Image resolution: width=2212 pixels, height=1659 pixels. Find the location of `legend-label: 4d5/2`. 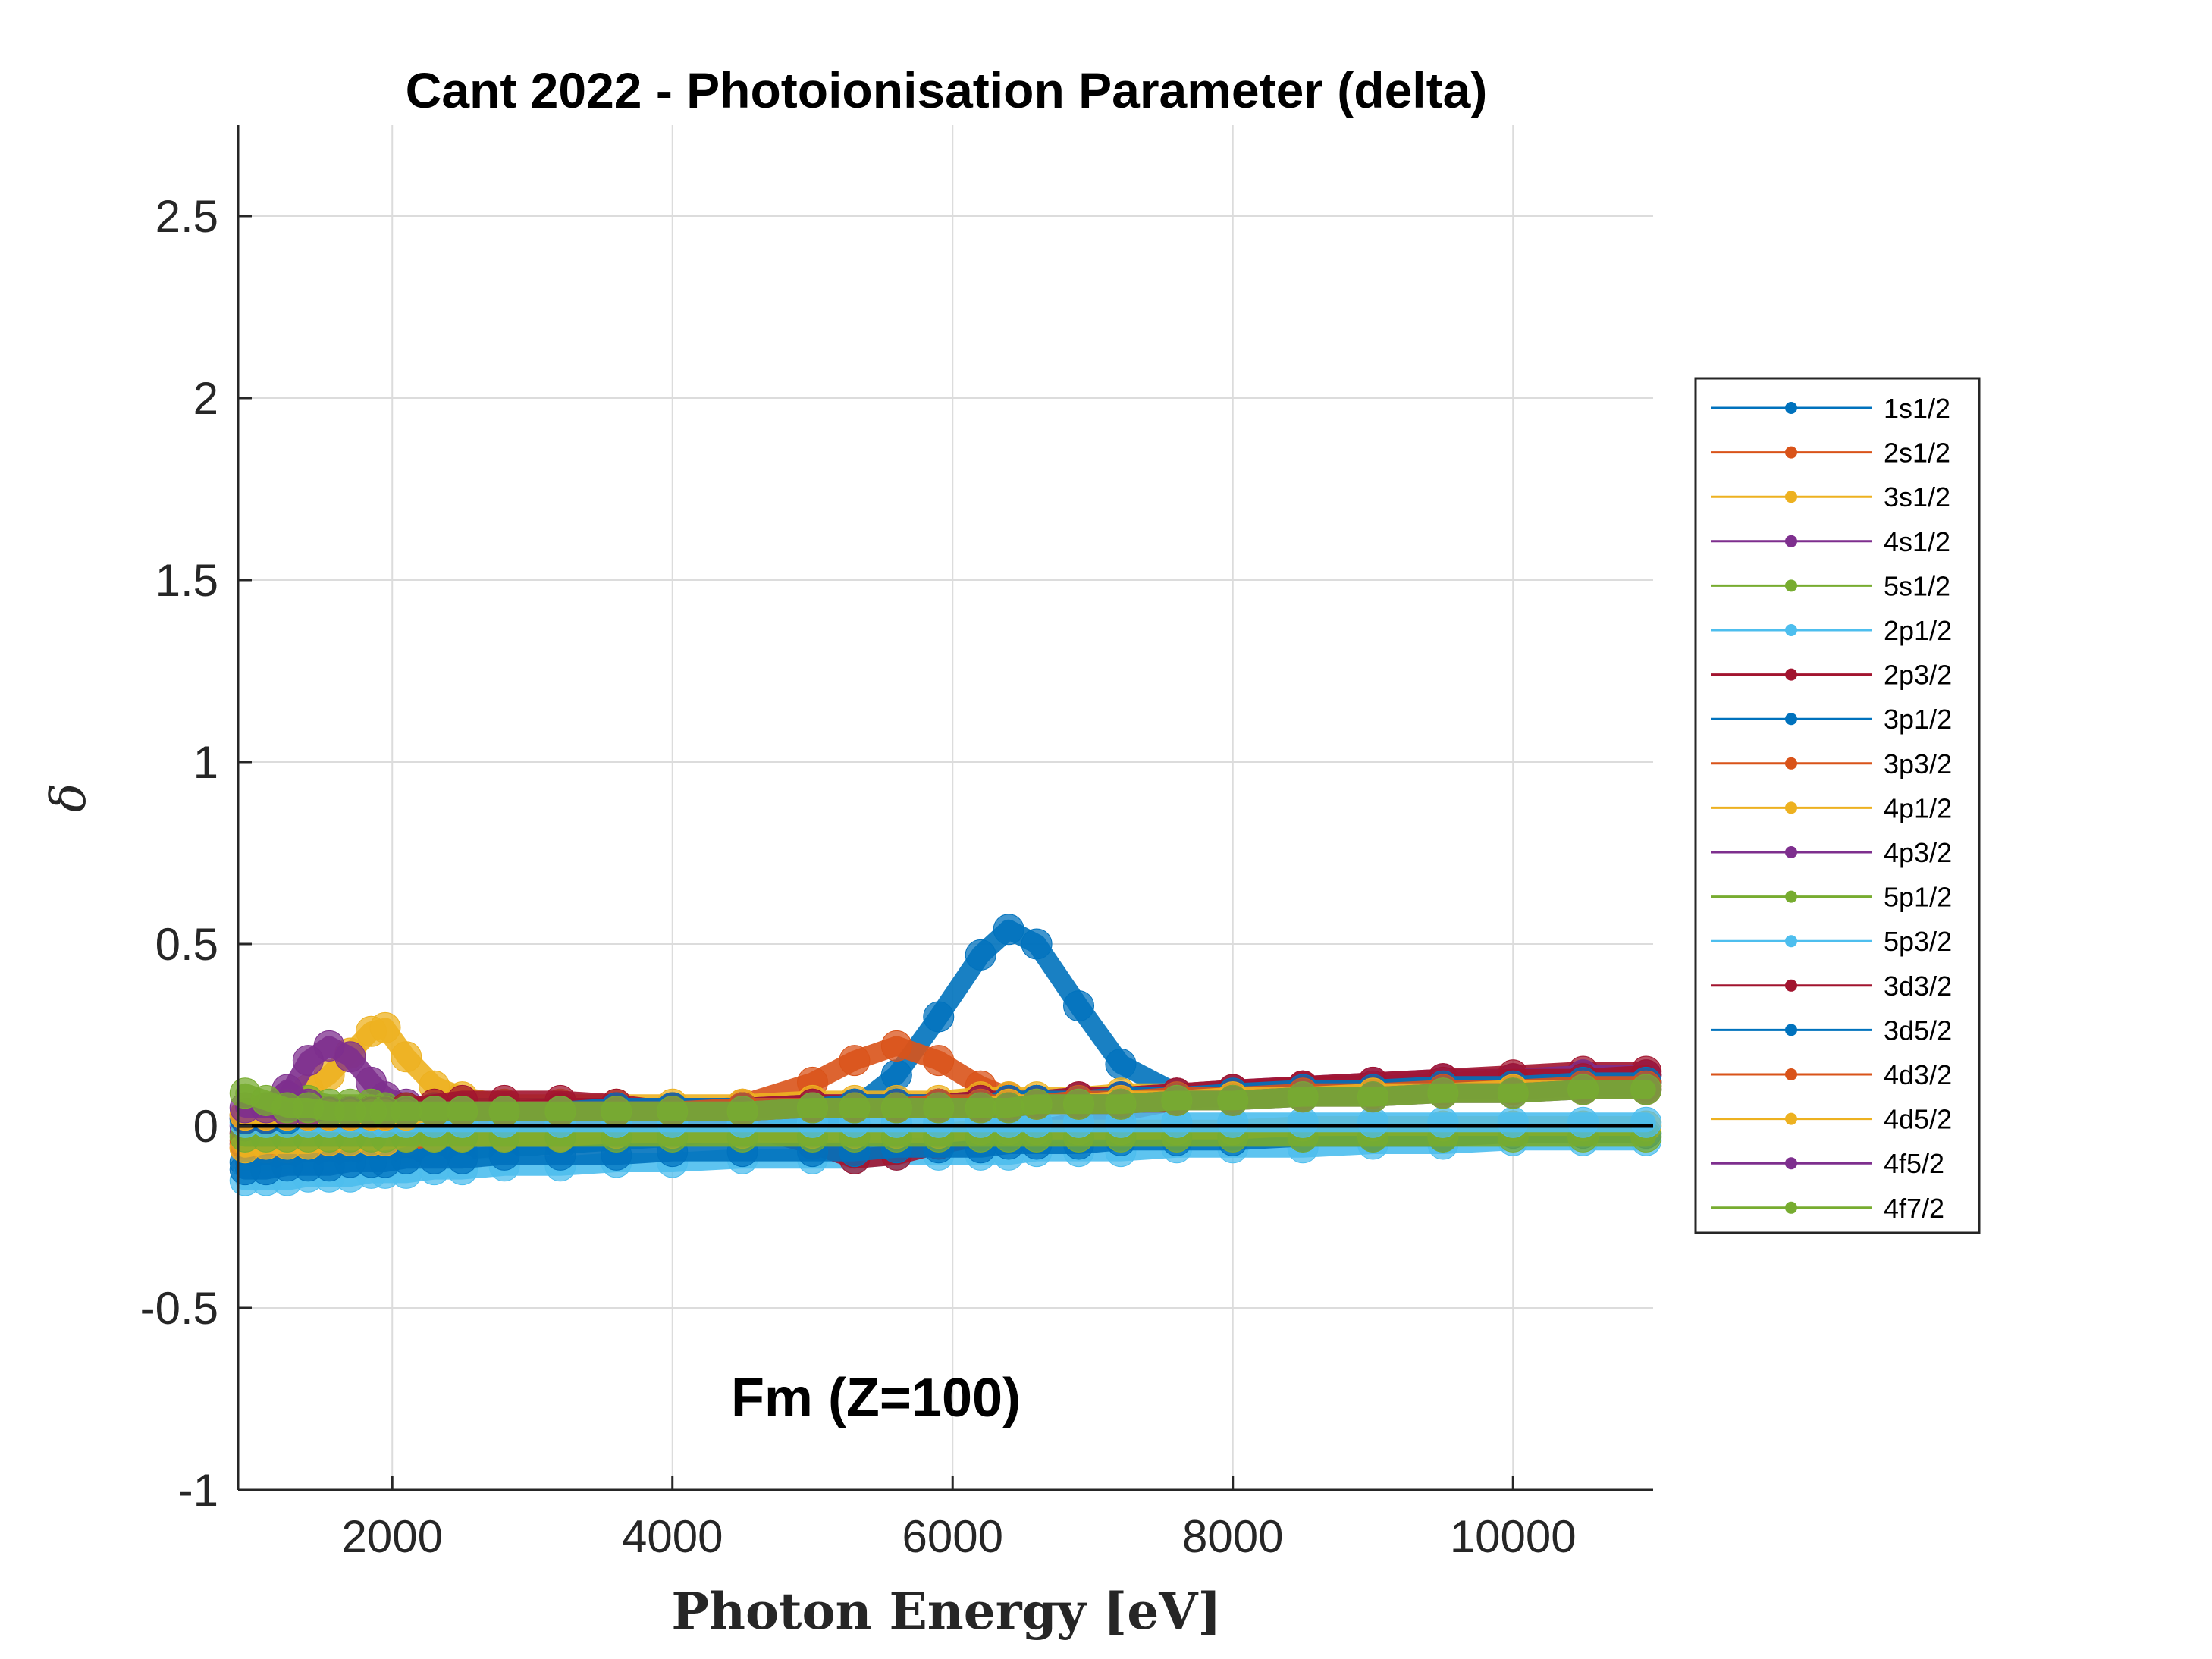

legend-label: 4d5/2 is located at coordinates (1918, 1119).